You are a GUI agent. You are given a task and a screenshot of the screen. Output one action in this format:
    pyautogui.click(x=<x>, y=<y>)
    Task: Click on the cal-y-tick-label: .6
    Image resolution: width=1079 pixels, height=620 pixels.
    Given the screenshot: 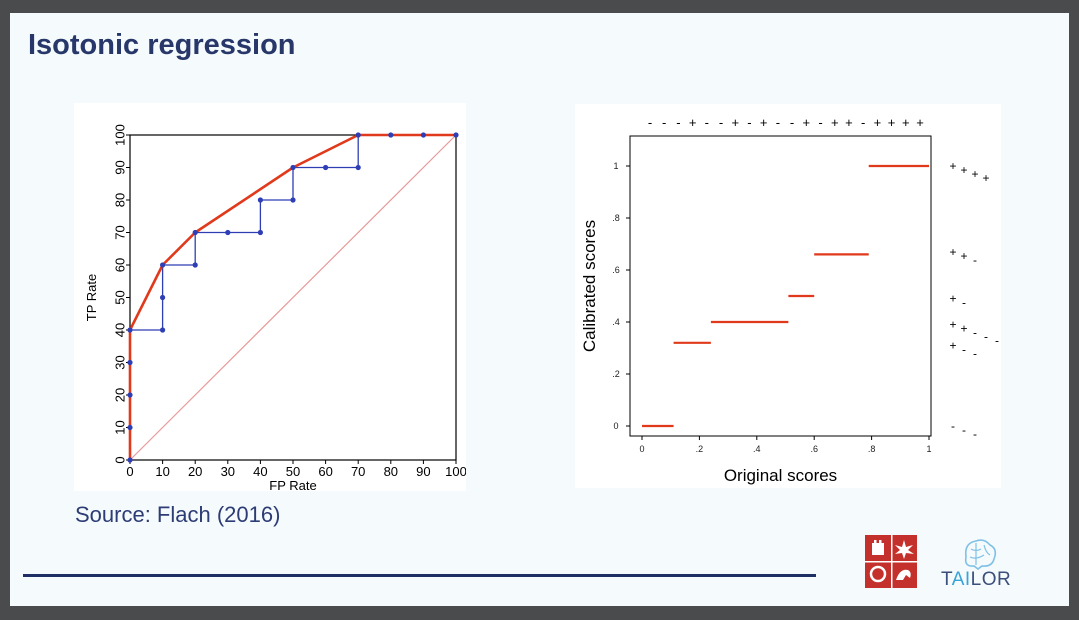 What is the action you would take?
    pyautogui.click(x=616, y=270)
    